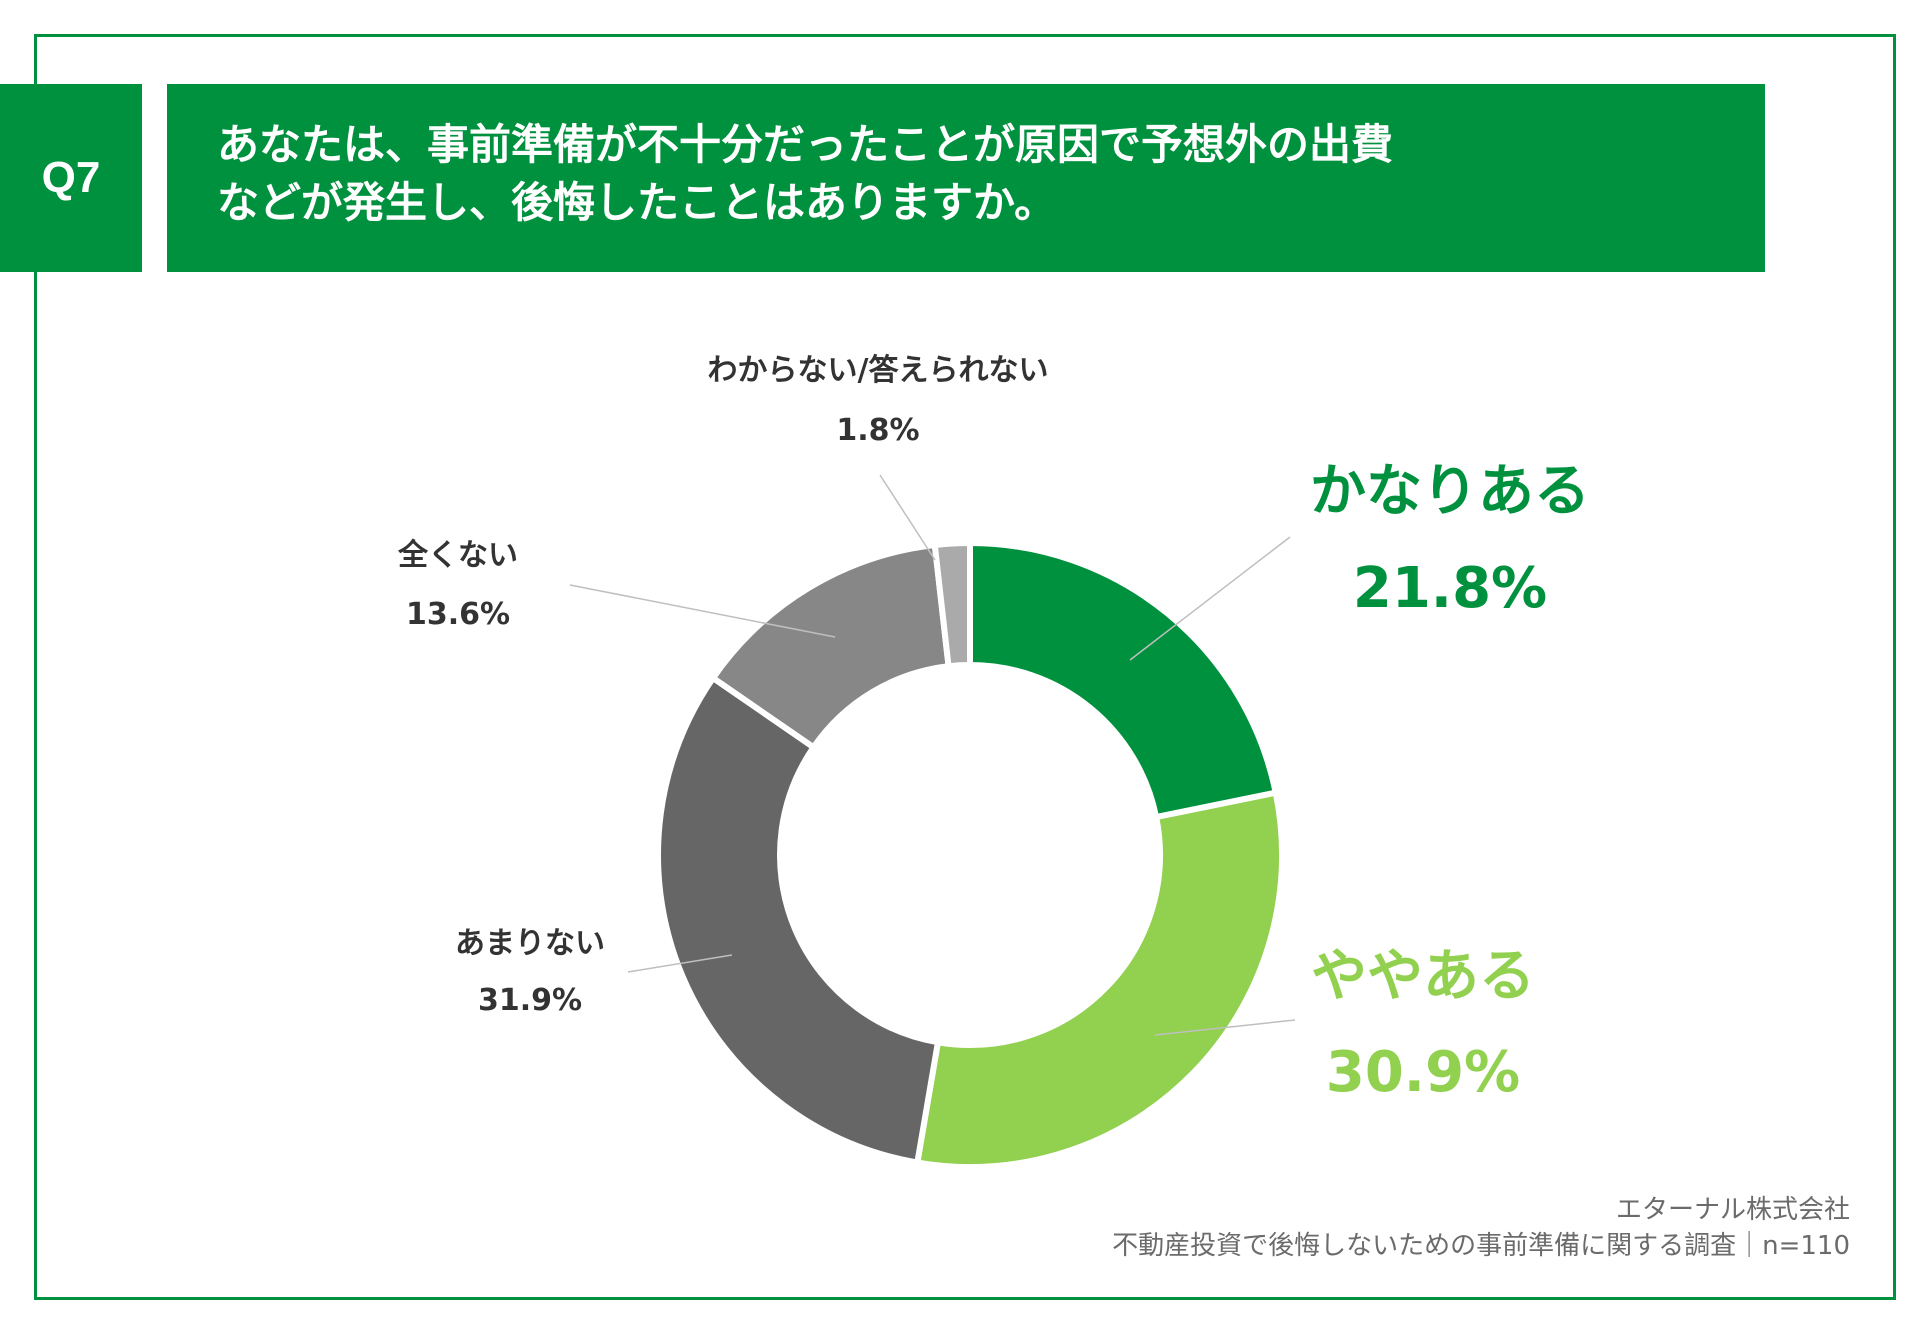  I want to click on slice-label-3: あまりない, so click(530, 943).